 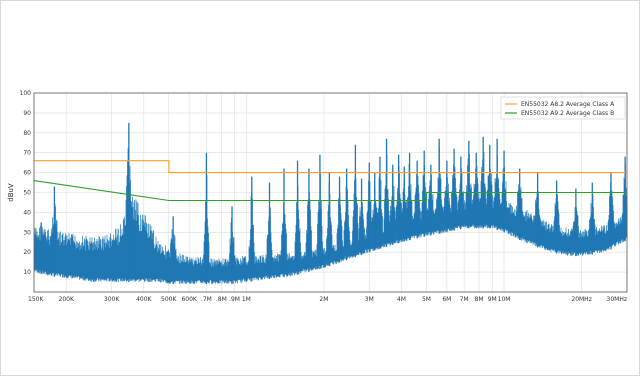 I want to click on x-tick-label: 200K, so click(x=67, y=299).